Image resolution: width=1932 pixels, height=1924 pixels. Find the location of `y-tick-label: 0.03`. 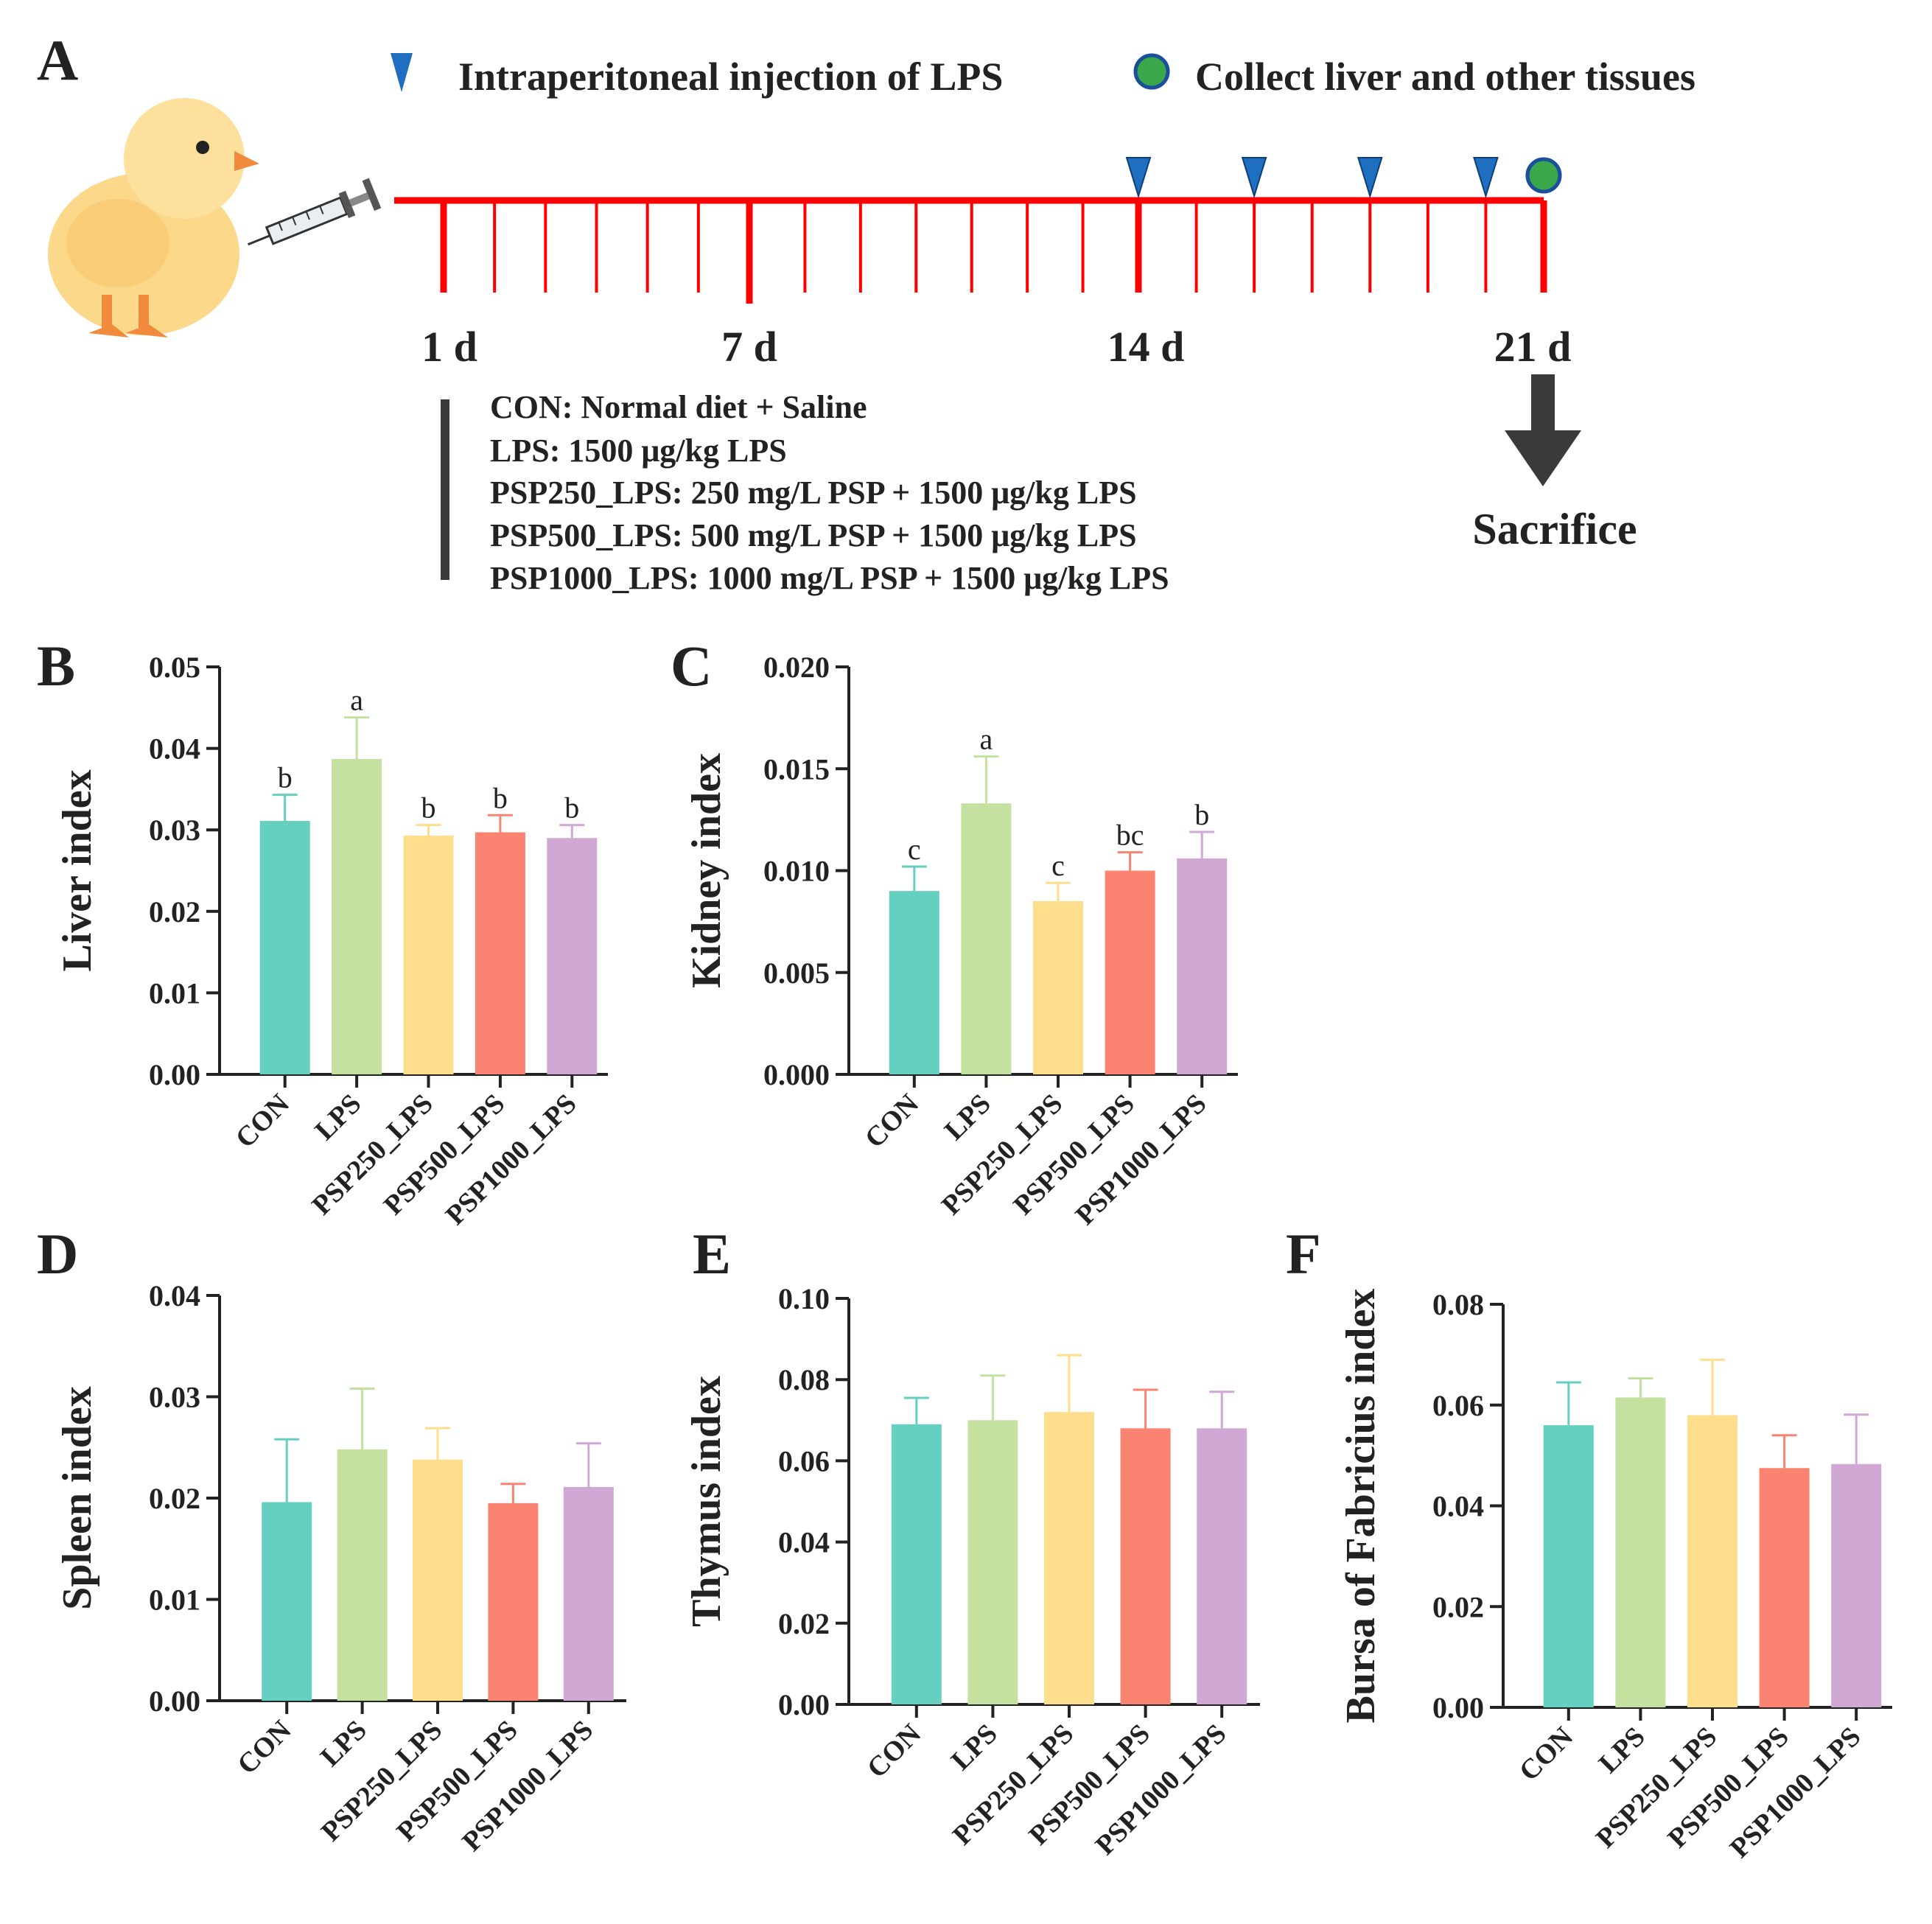

y-tick-label: 0.03 is located at coordinates (174, 1397).